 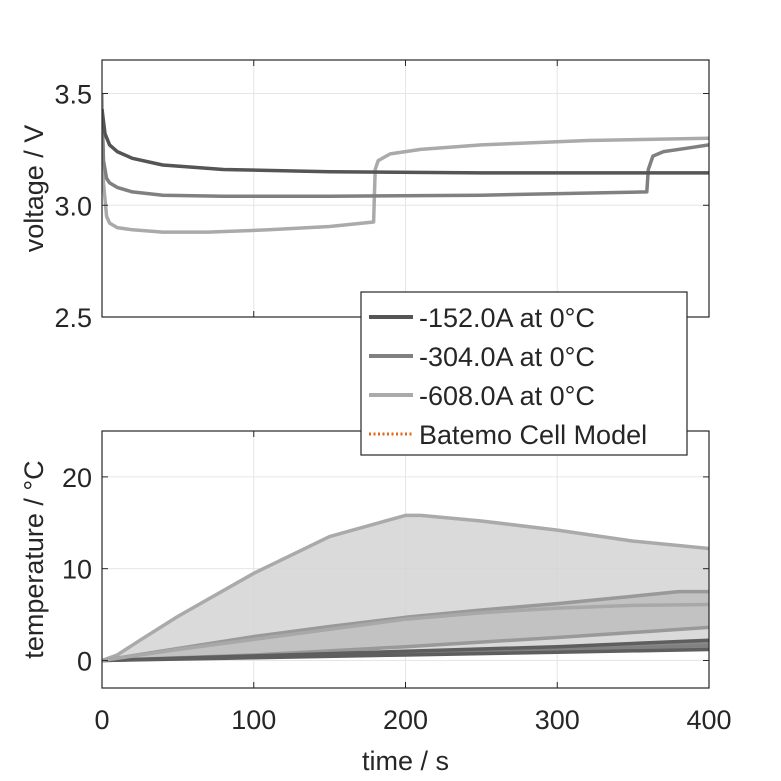 What do you see at coordinates (77, 570) in the screenshot?
I see `y-tick-label: 10` at bounding box center [77, 570].